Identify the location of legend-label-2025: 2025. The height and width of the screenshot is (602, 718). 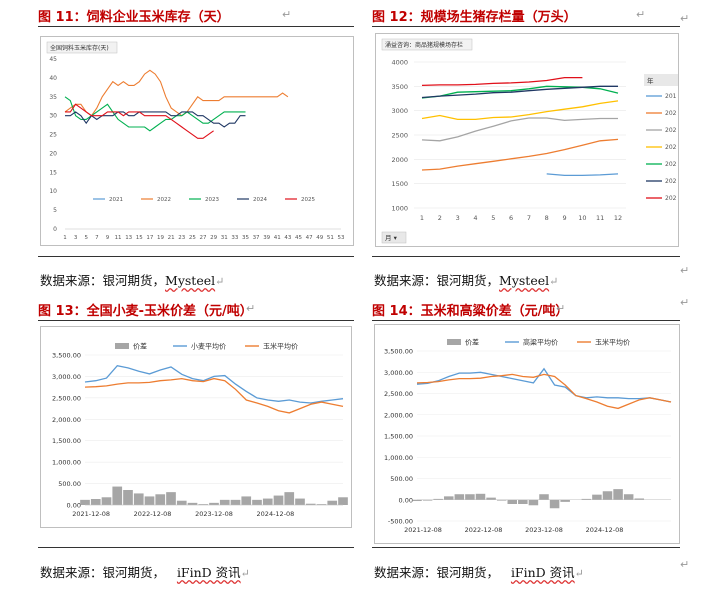
(308, 200).